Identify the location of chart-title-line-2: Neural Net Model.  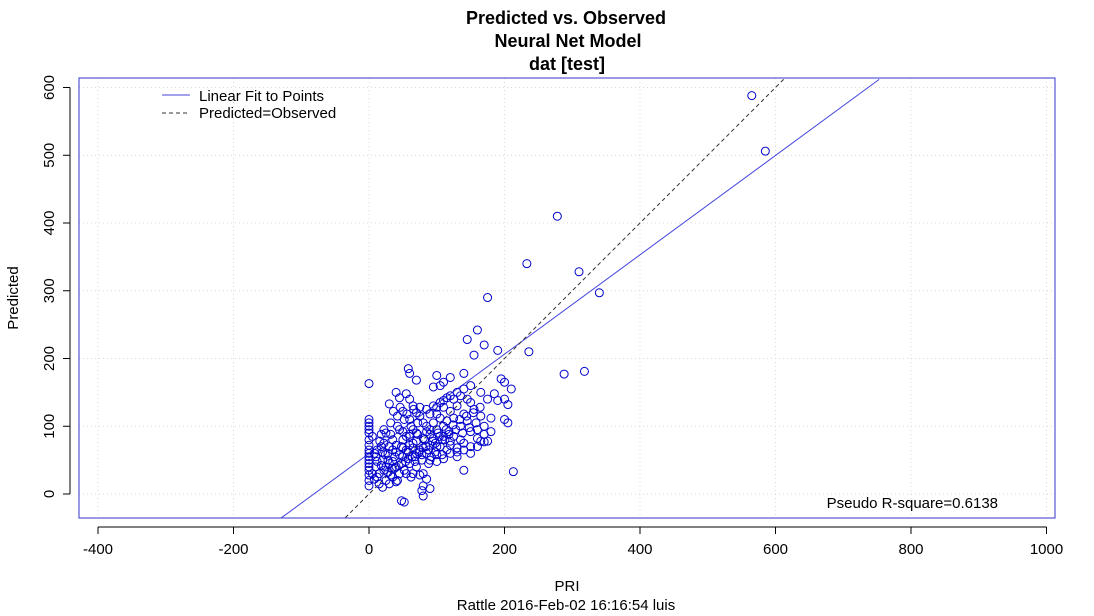
(567, 41).